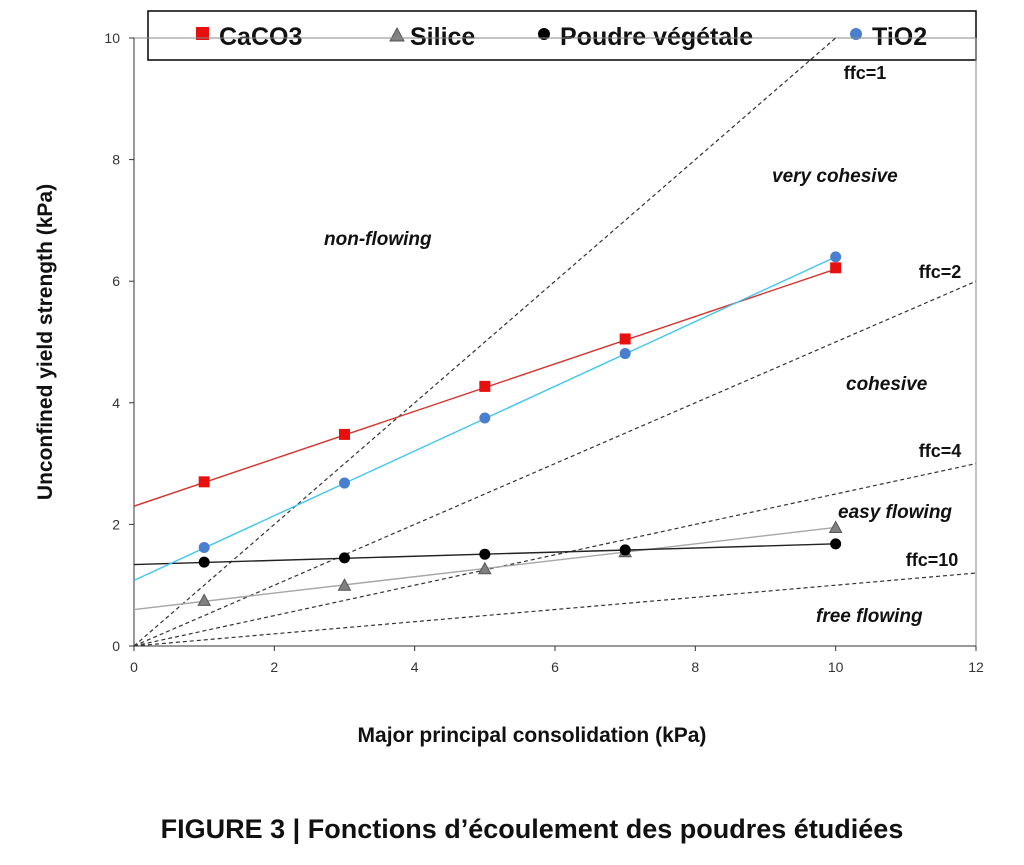 The width and height of the screenshot is (1024, 865). Describe the element at coordinates (899, 37) in the screenshot. I see `legend-label-tio2: TiO2` at that location.